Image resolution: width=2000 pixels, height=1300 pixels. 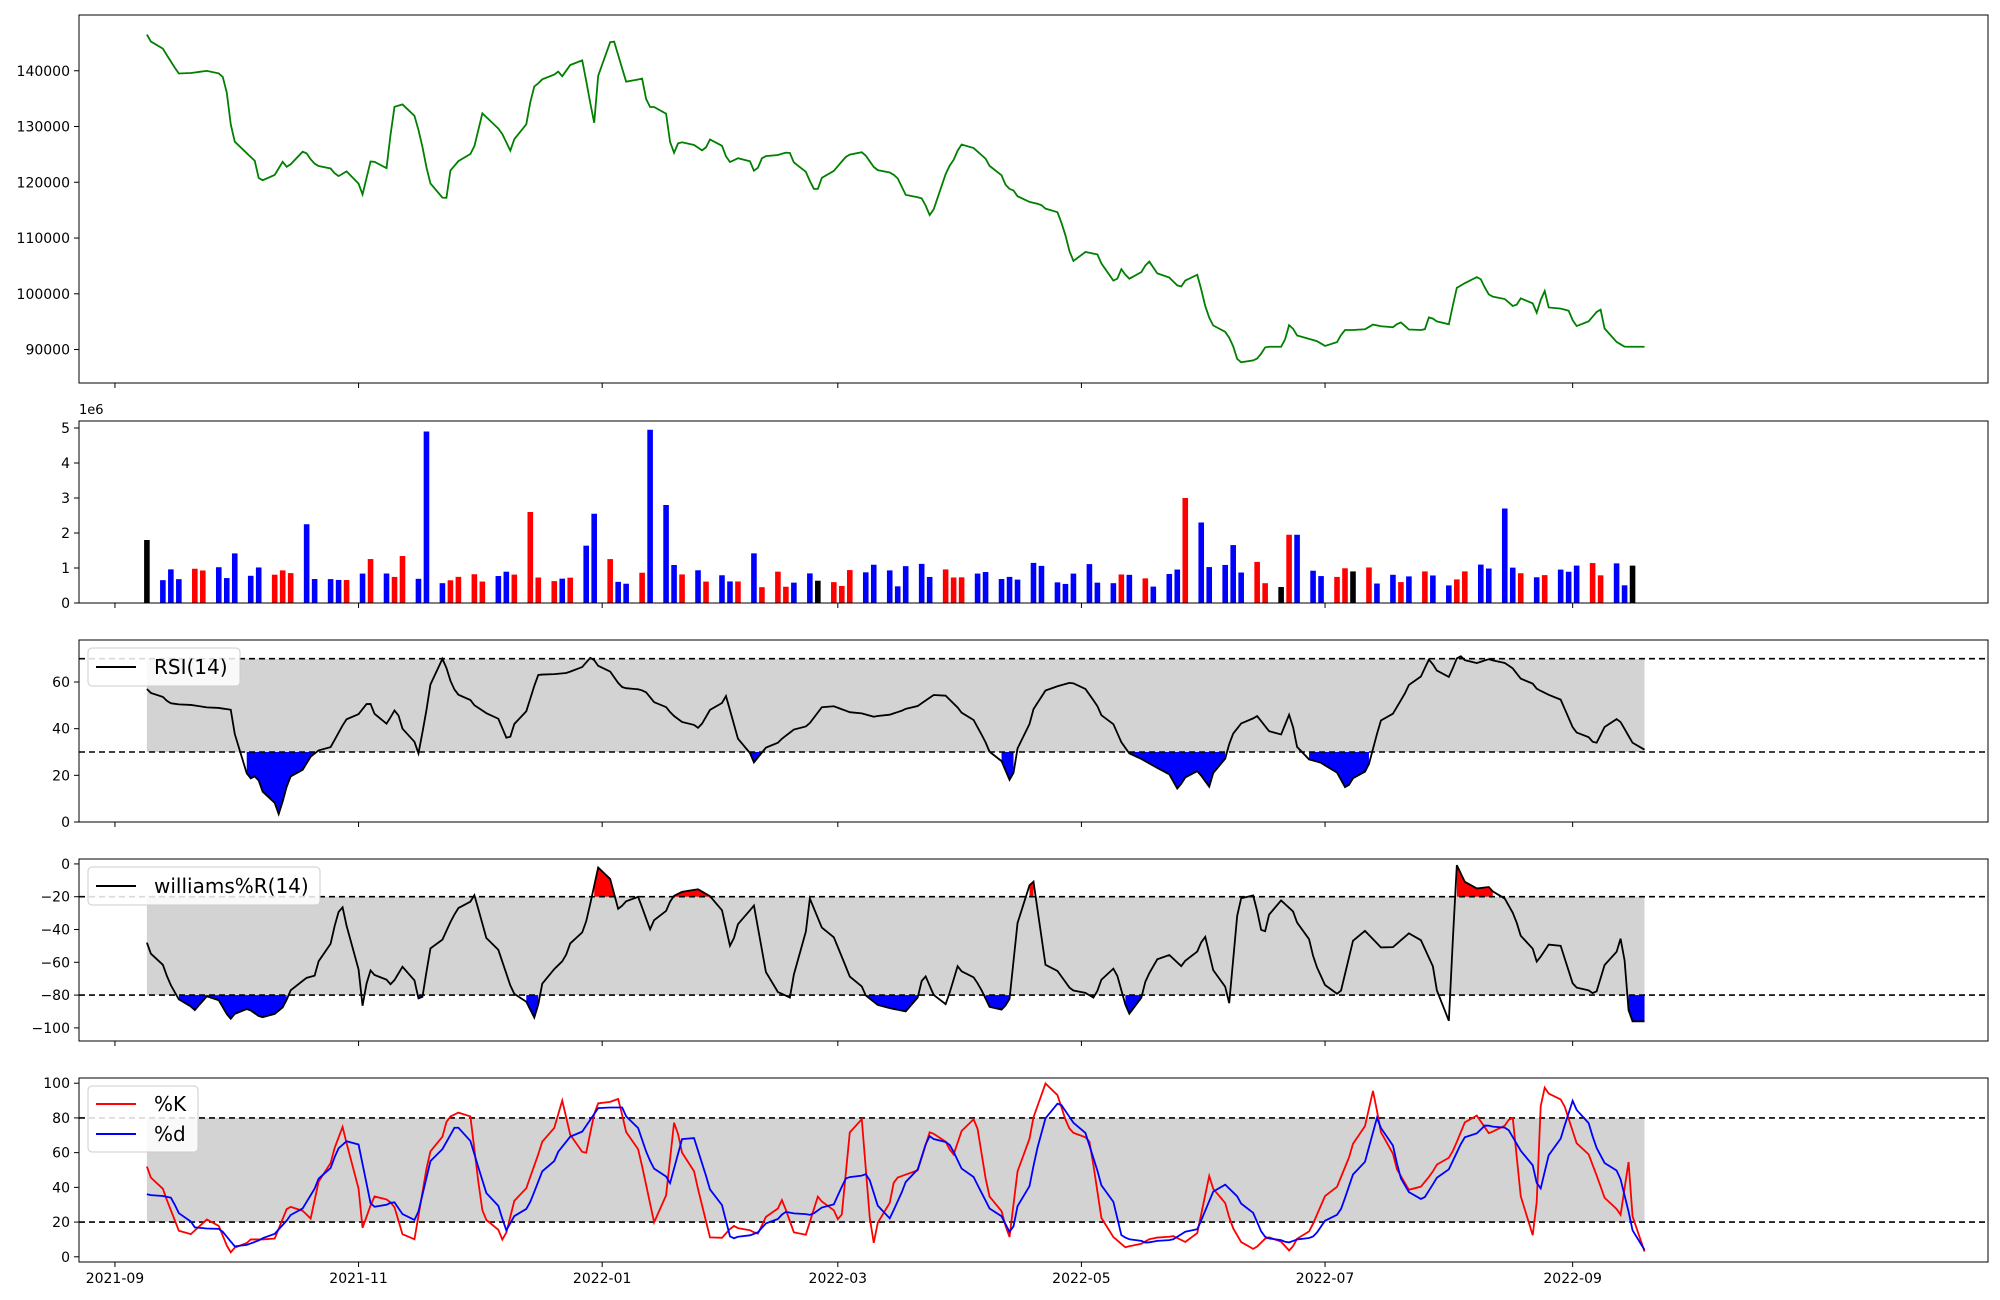 What do you see at coordinates (61, 1188) in the screenshot?
I see `stoch-y-tick-label: 40` at bounding box center [61, 1188].